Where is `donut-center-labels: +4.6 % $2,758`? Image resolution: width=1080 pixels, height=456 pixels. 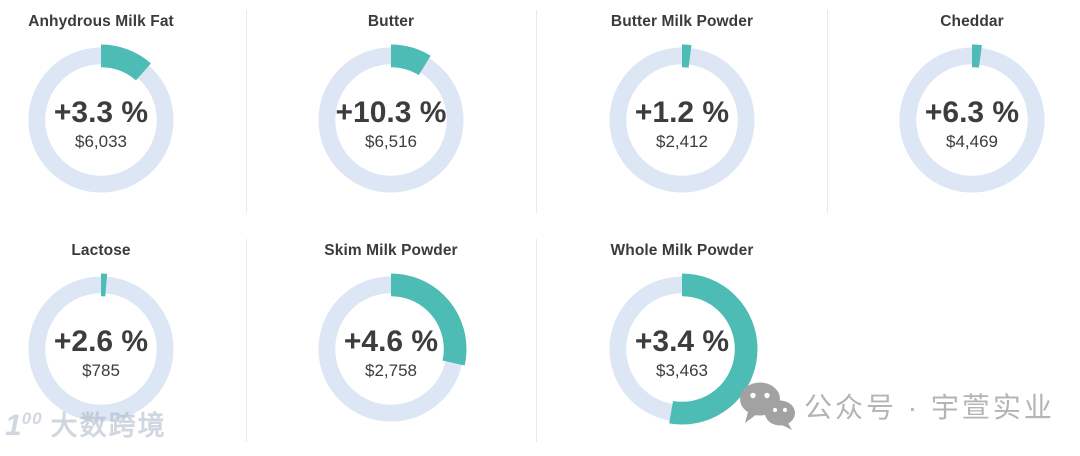 donut-center-labels: +4.6 % $2,758 is located at coordinates (391, 349).